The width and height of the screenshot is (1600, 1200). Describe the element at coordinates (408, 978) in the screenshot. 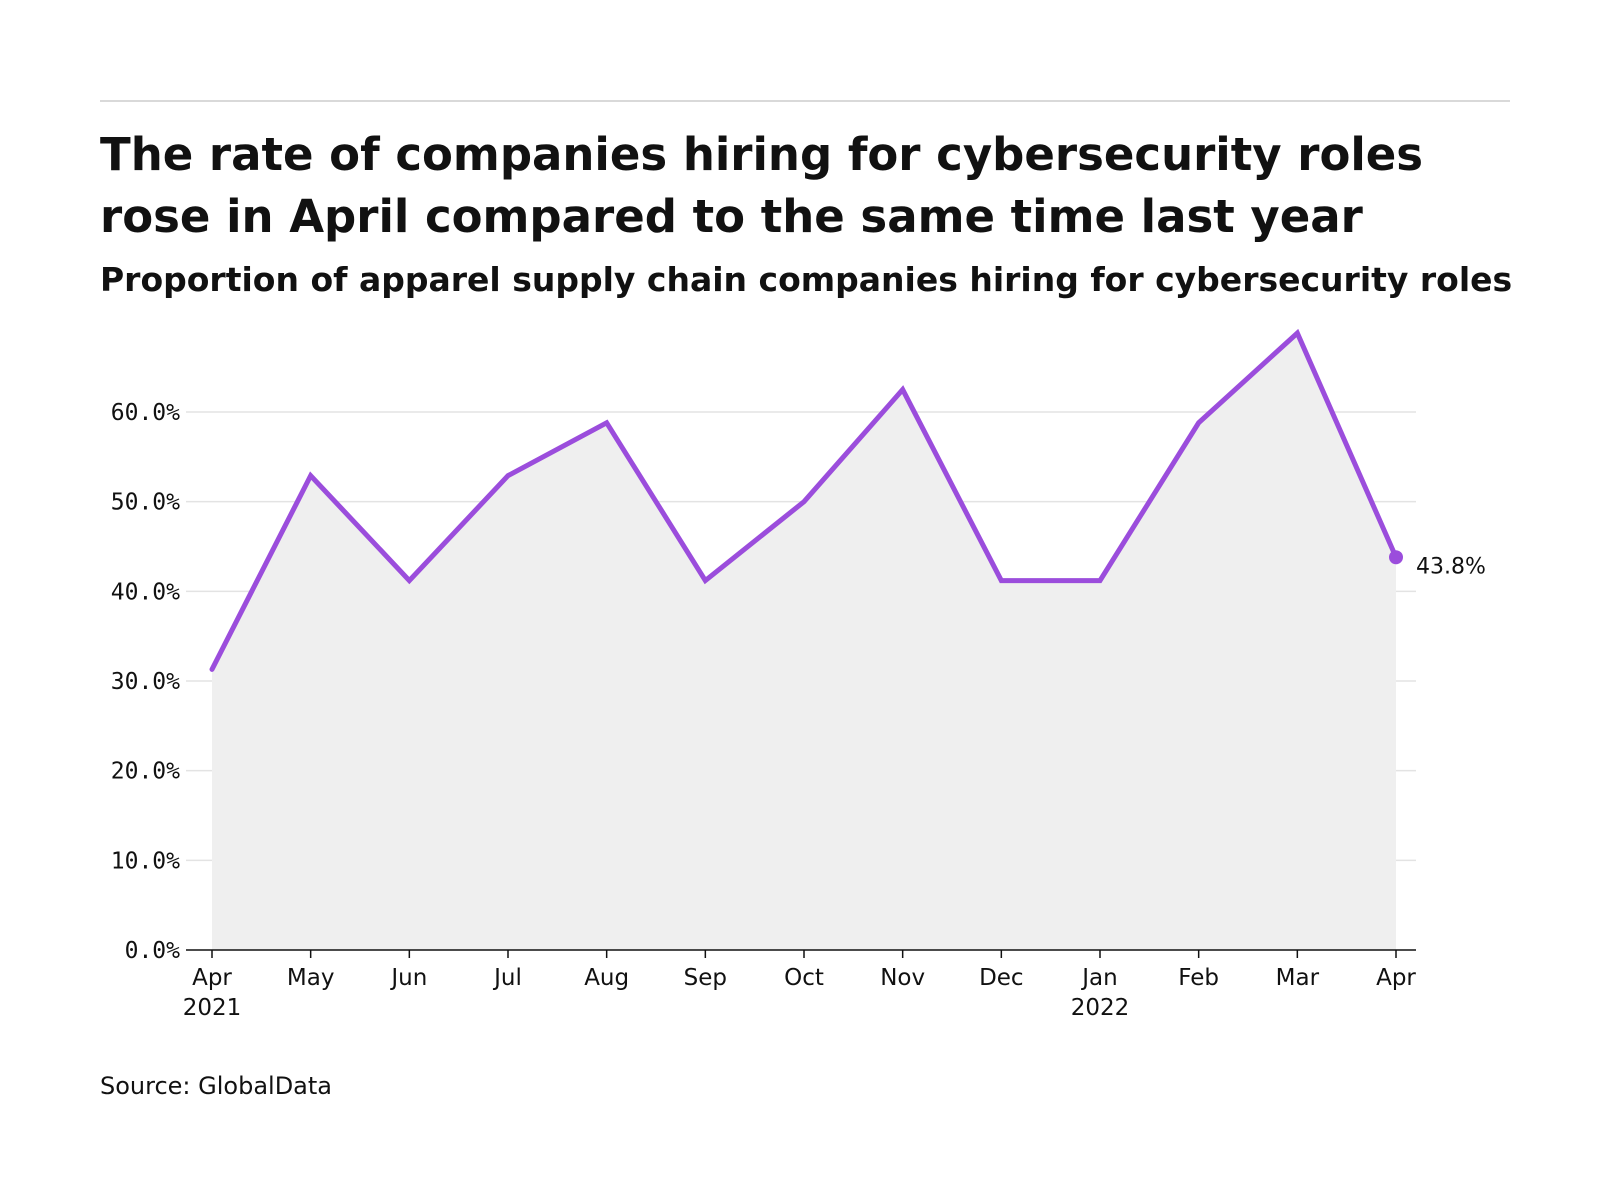

I see `x-tick-label-month: Jun` at that location.